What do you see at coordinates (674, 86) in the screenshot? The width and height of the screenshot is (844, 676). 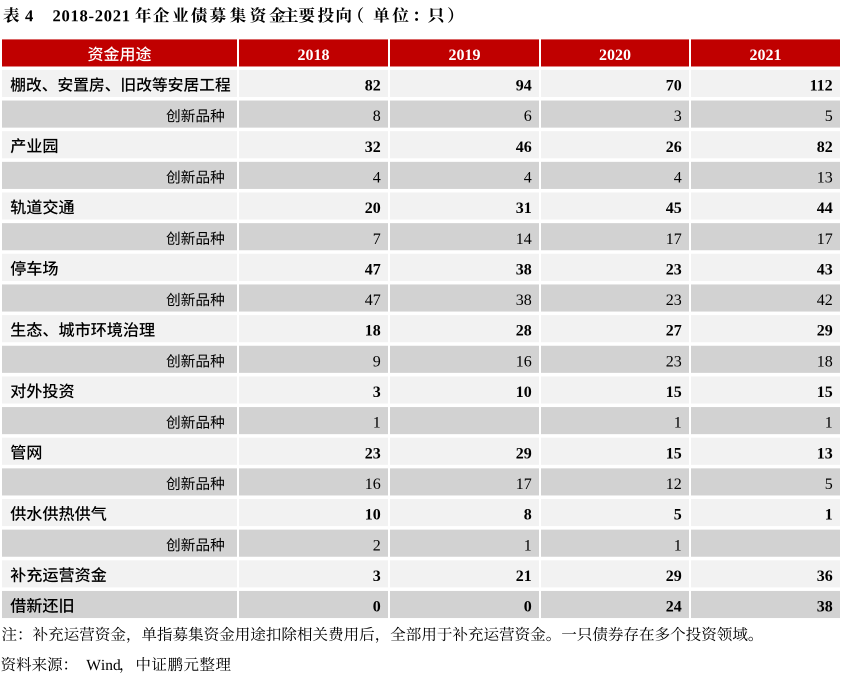 I see `svg-text: 70` at bounding box center [674, 86].